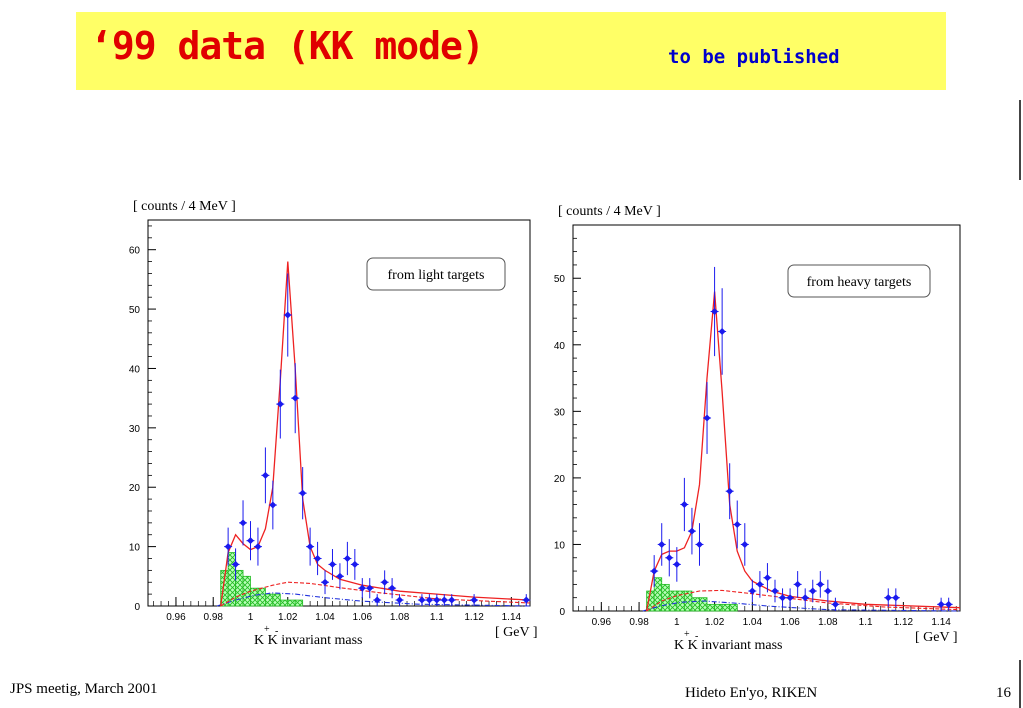 The height and width of the screenshot is (708, 1023). Describe the element at coordinates (325, 617) in the screenshot. I see `x-tick-label: 1.04` at that location.